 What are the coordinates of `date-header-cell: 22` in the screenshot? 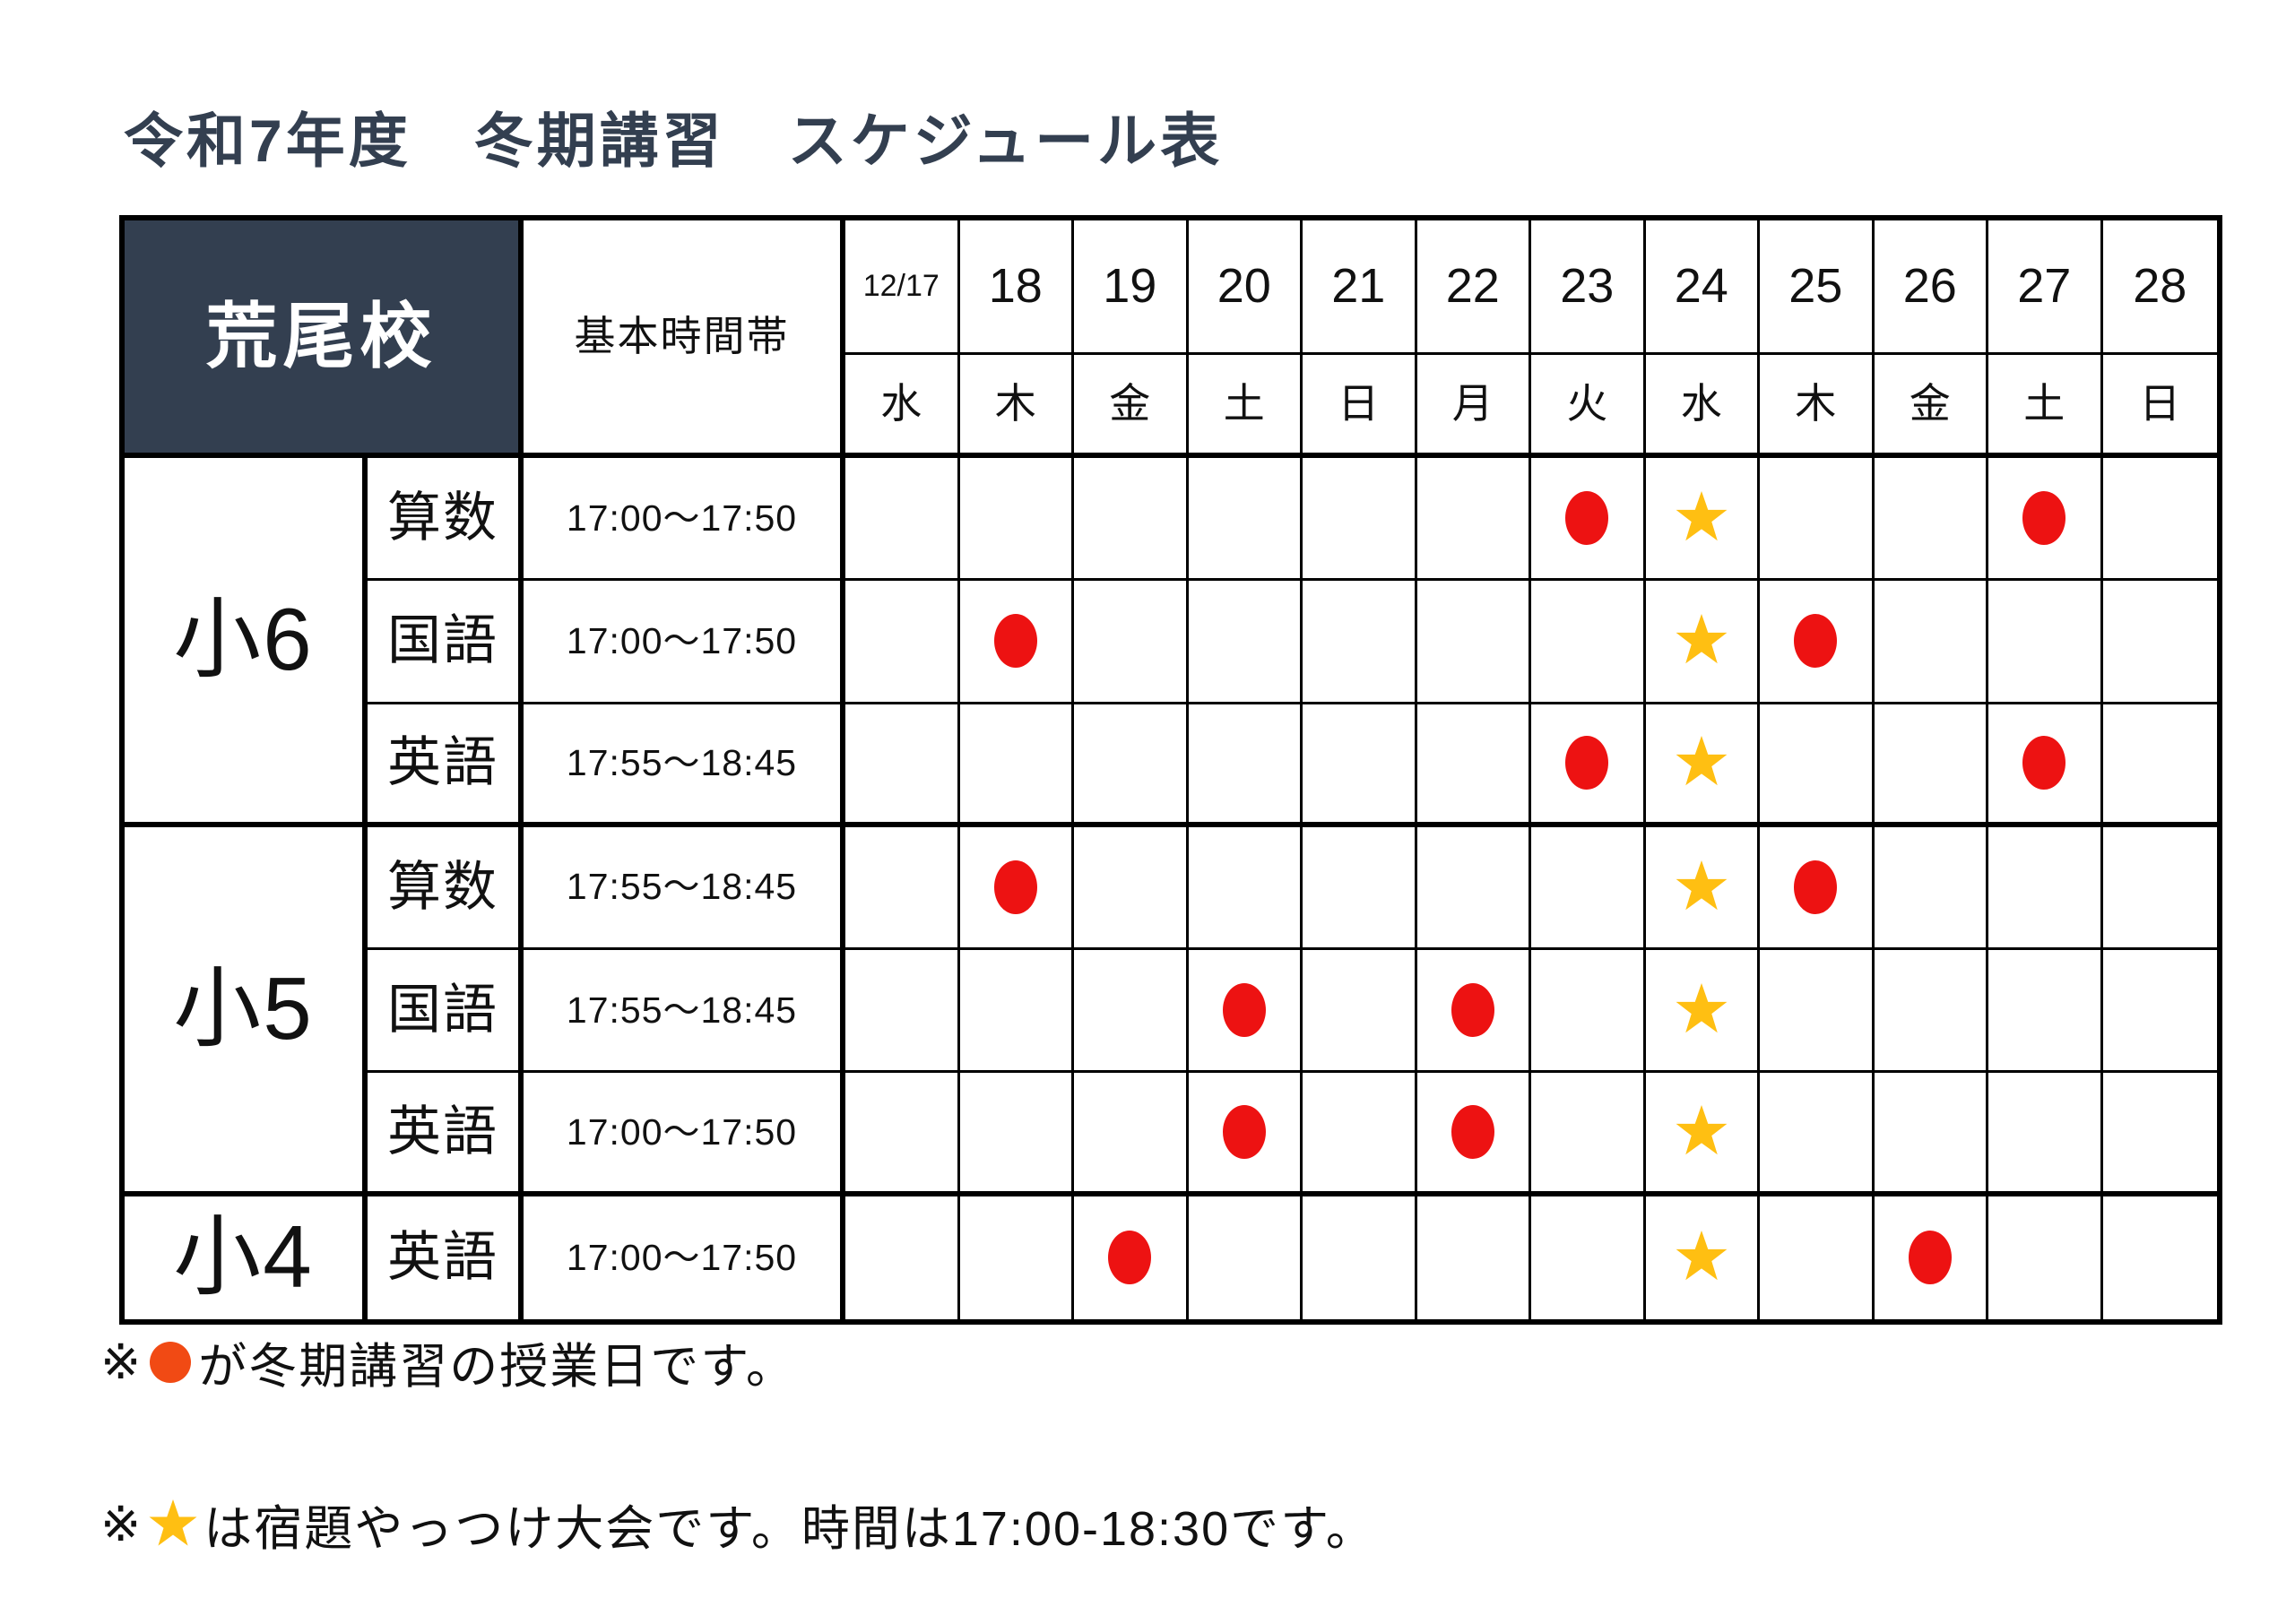 It's located at (1474, 287).